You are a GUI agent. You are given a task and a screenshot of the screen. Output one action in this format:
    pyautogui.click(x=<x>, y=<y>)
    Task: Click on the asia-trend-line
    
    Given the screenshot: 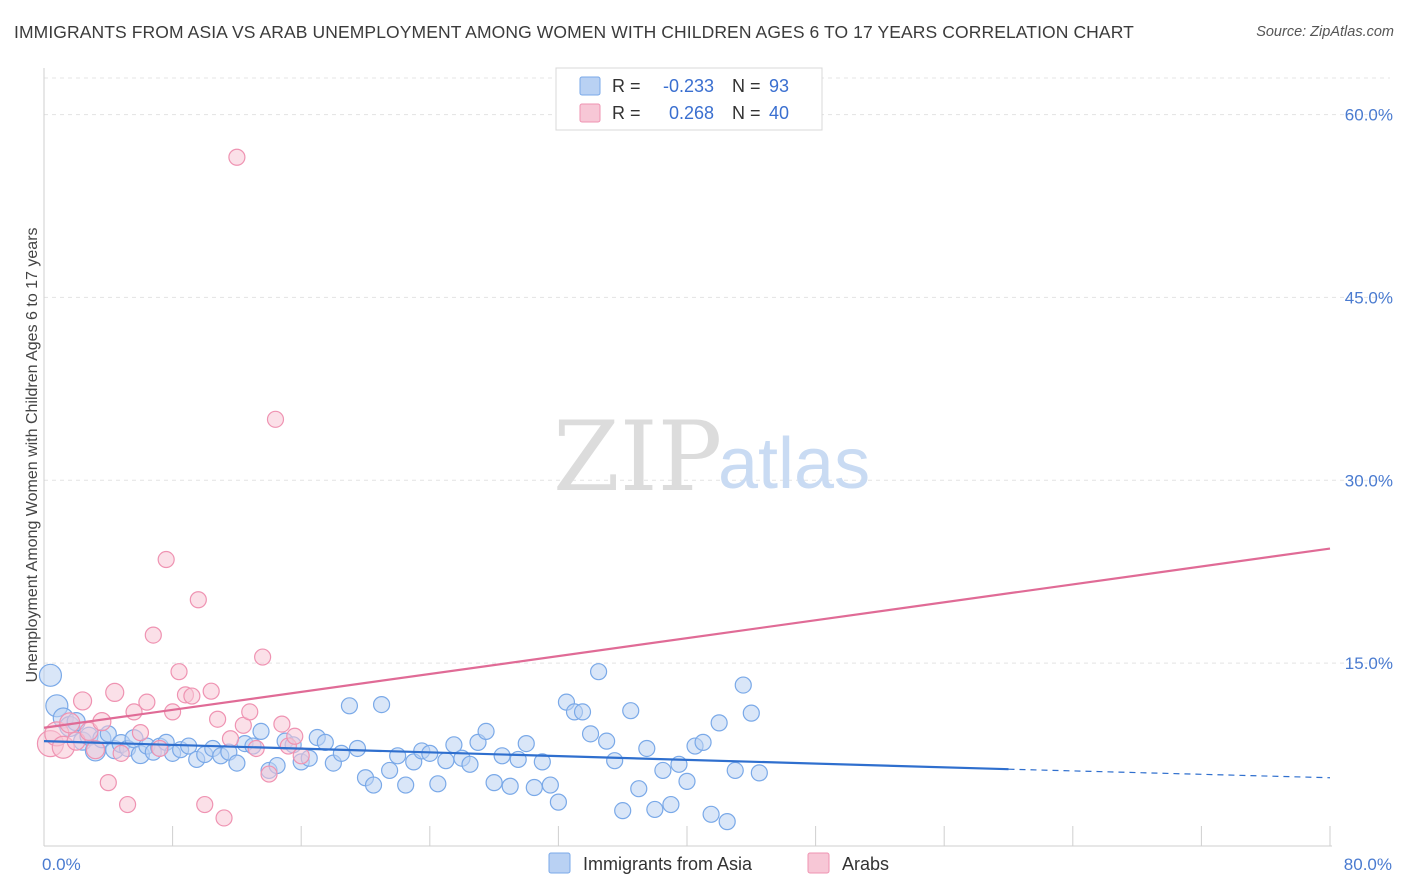 What is the action you would take?
    pyautogui.click(x=526, y=755)
    